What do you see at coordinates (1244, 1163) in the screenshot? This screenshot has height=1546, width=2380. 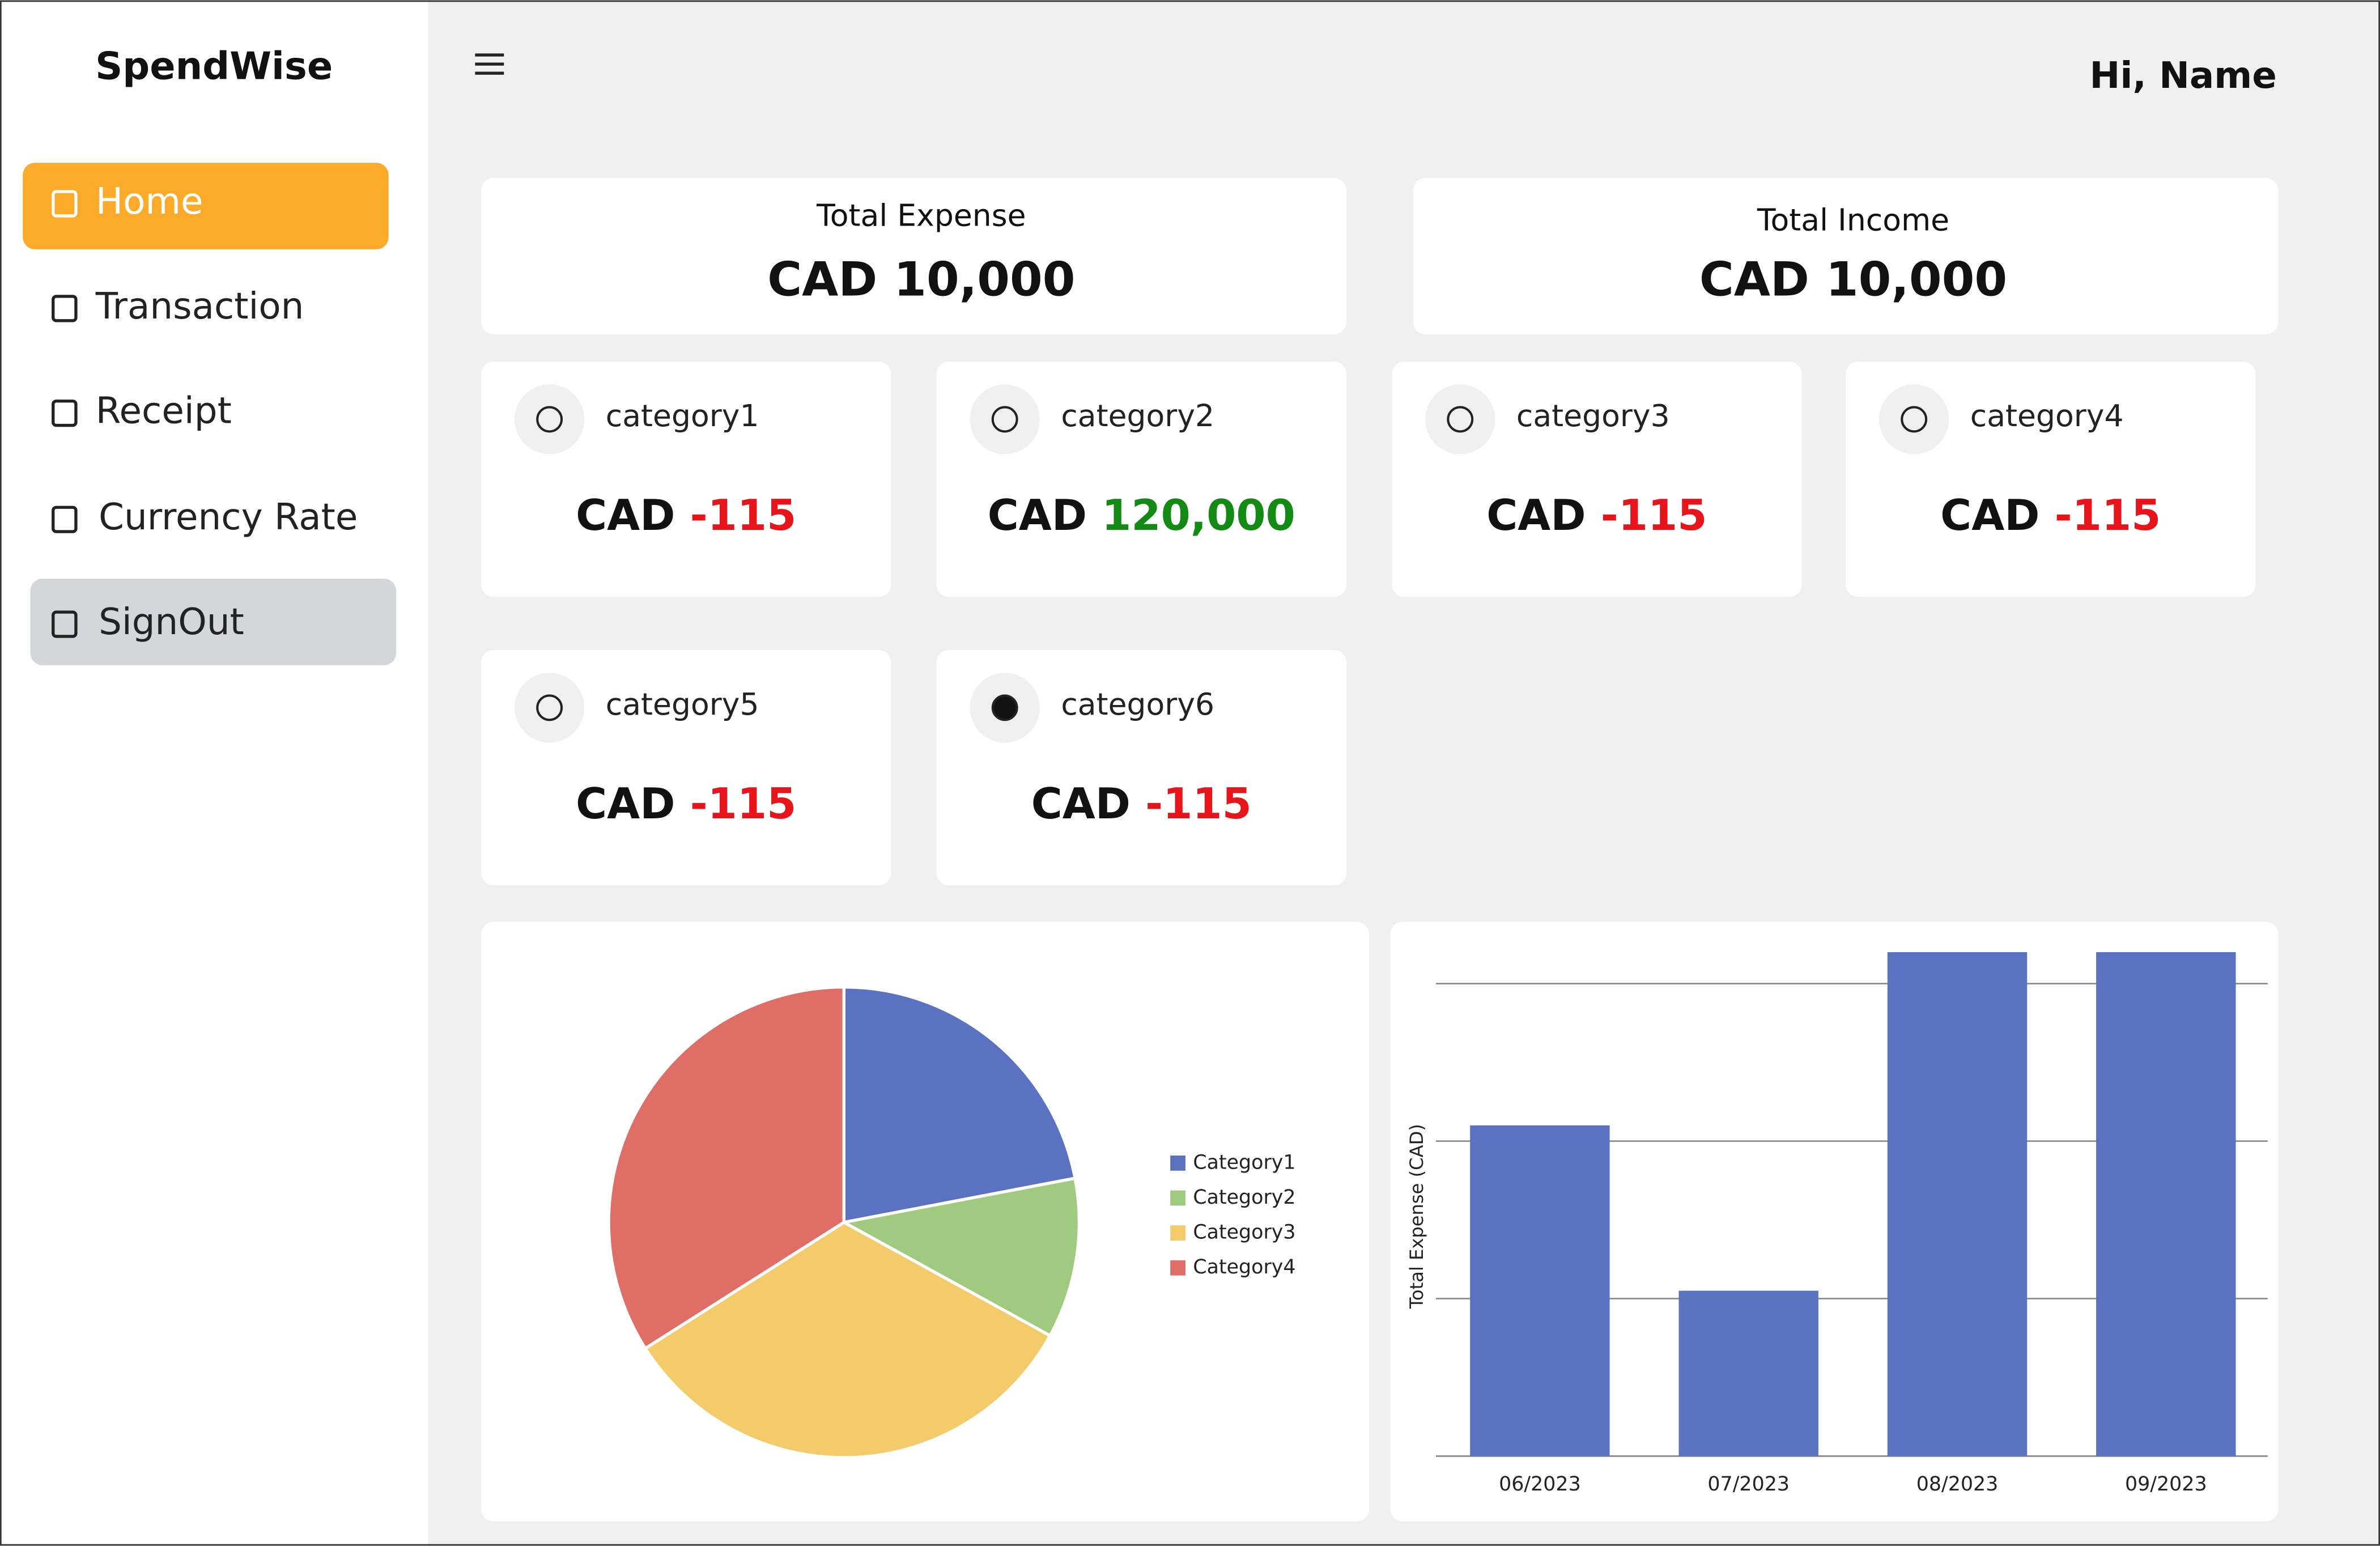 I see `legend-label: Category1` at bounding box center [1244, 1163].